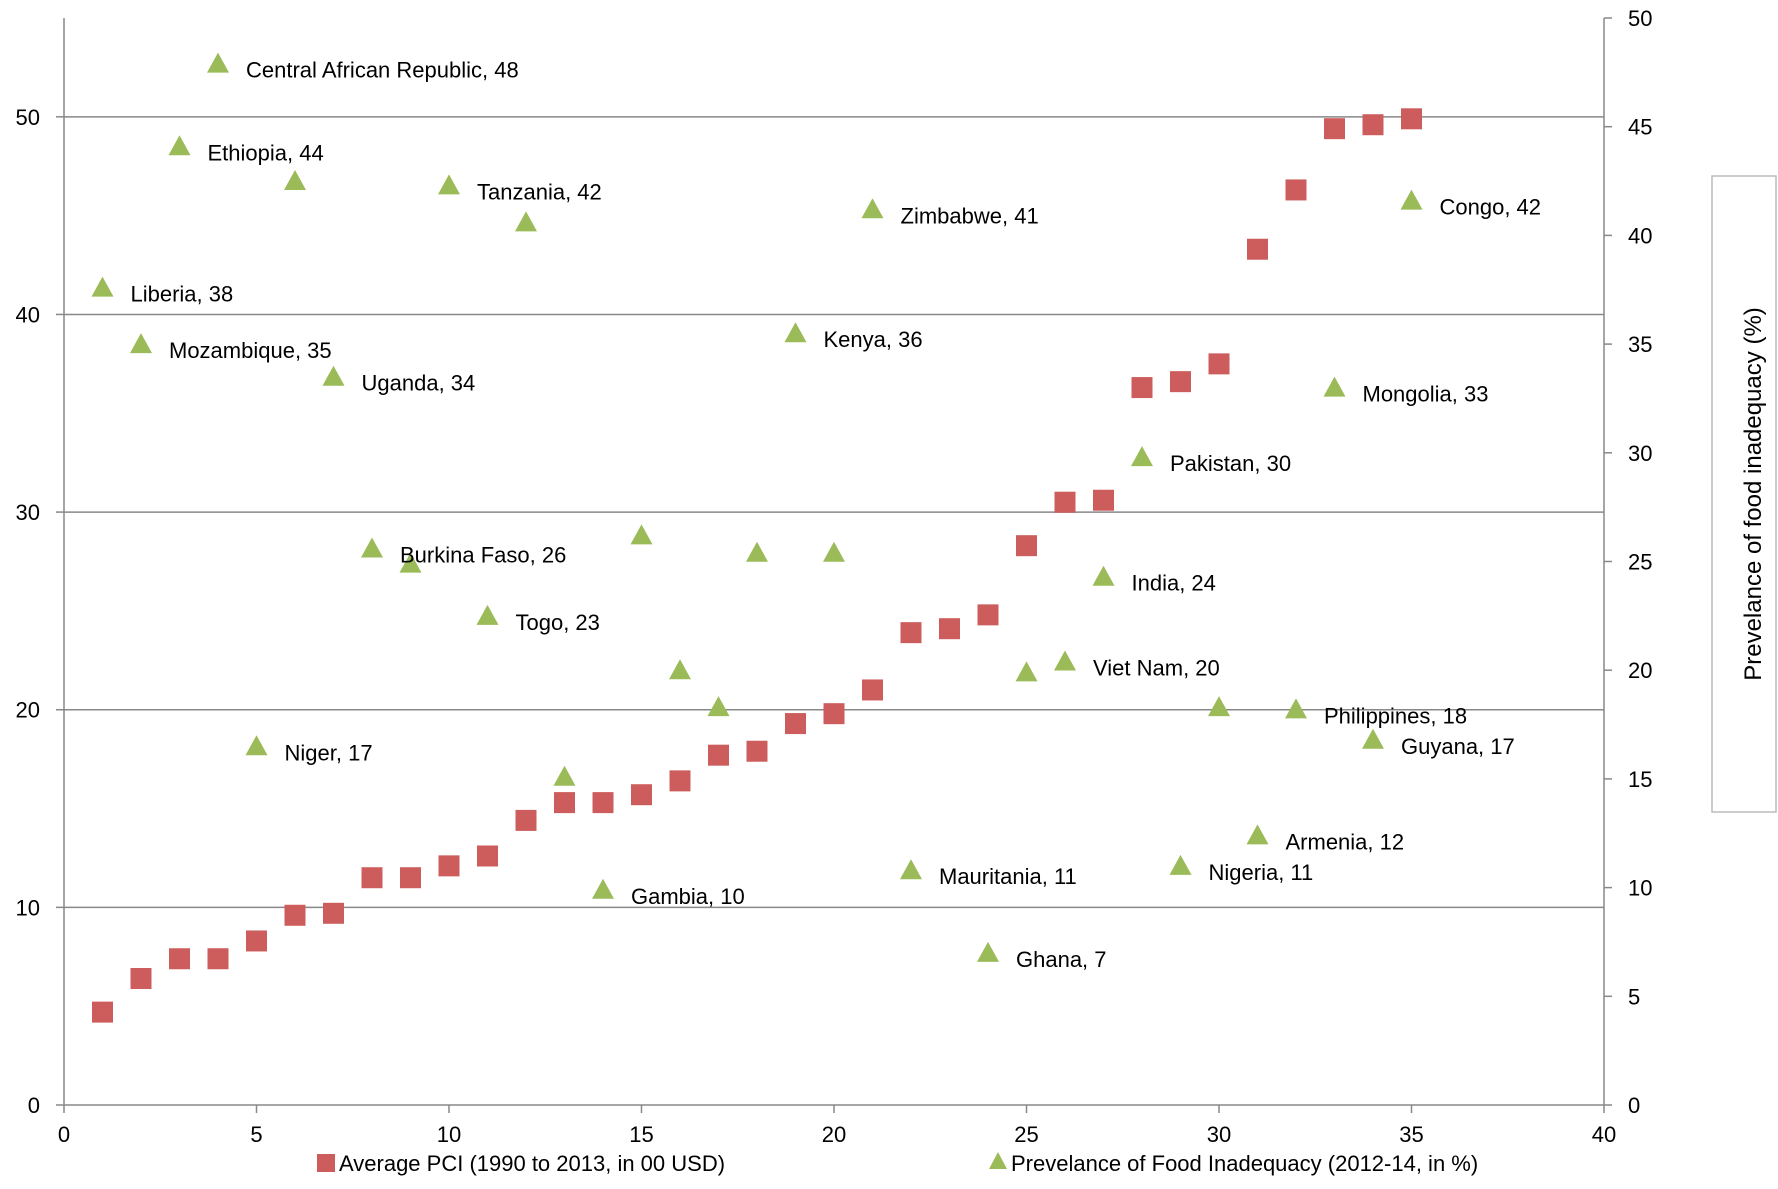 This screenshot has height=1189, width=1778. I want to click on point-data-label: Burkina Faso, 26, so click(483, 554).